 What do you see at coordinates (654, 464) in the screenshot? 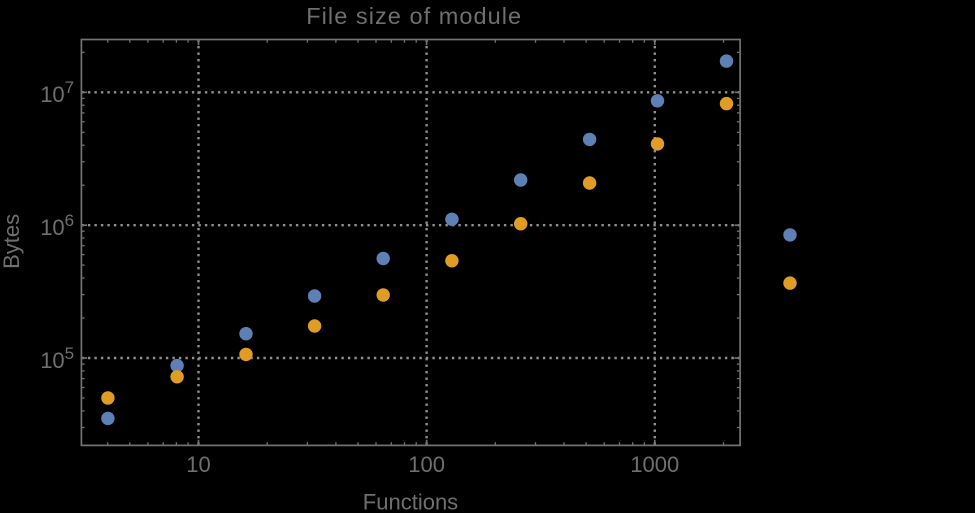
I see `svg-text: 1000` at bounding box center [654, 464].